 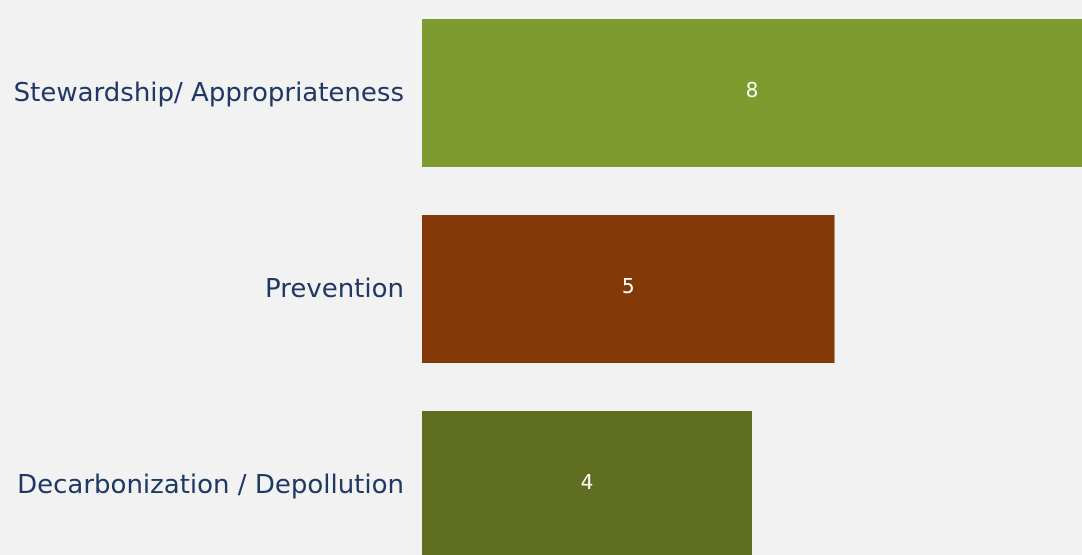 What do you see at coordinates (752, 90) in the screenshot?
I see `data-label-stewardship-appropriateness: 8` at bounding box center [752, 90].